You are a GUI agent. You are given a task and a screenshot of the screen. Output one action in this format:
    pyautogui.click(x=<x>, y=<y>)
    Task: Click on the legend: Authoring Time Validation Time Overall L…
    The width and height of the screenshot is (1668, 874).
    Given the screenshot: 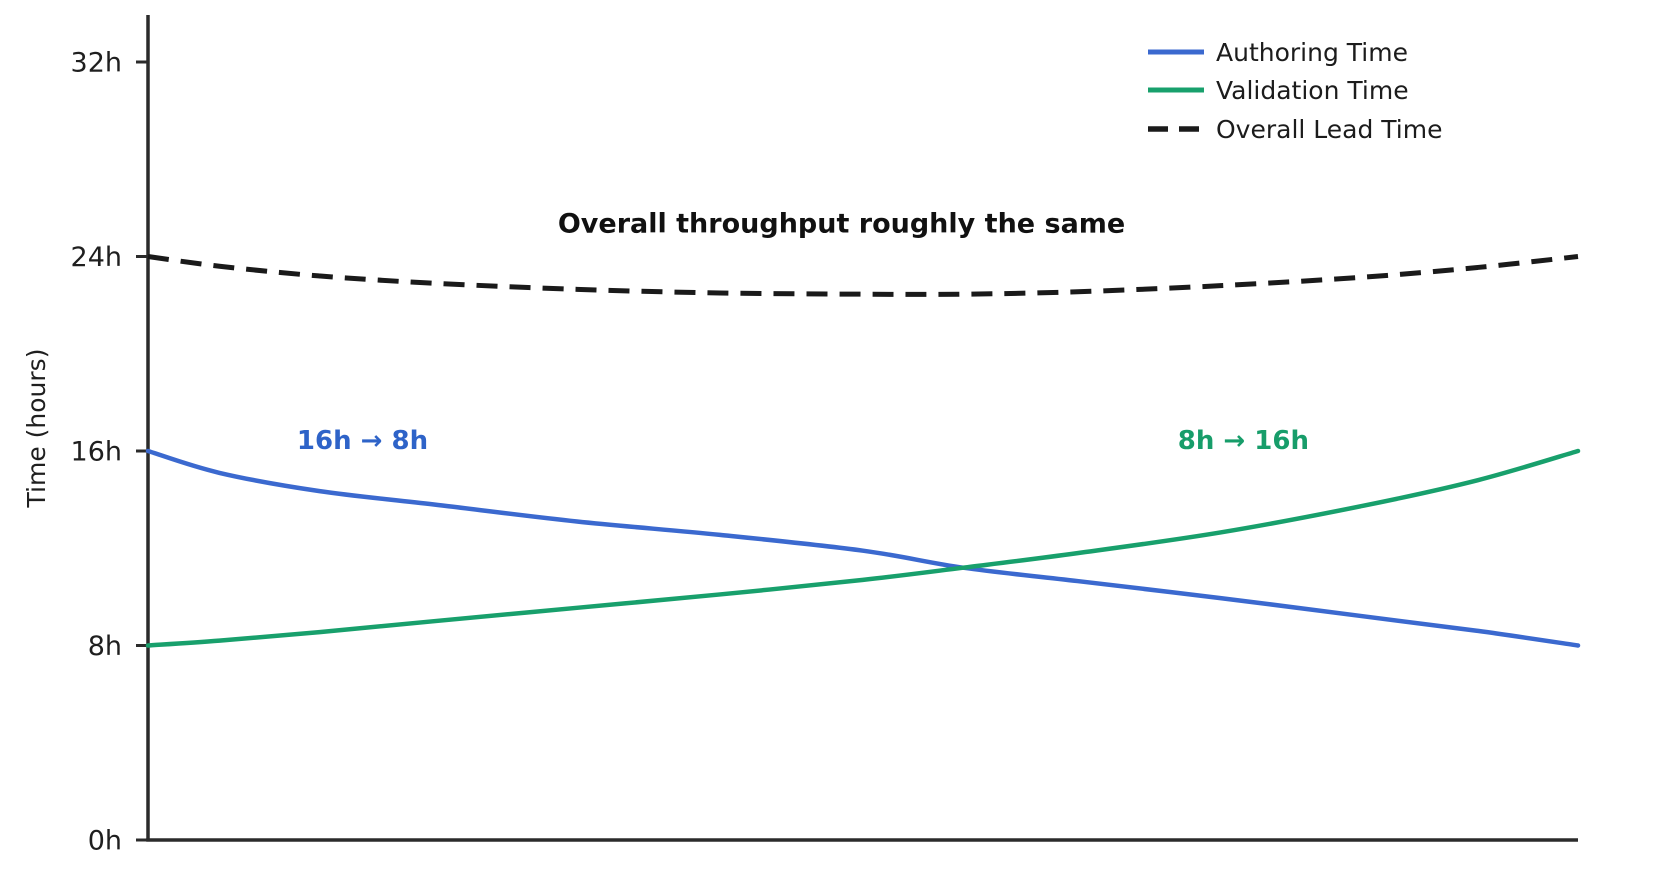 What is the action you would take?
    pyautogui.click(x=1295, y=91)
    